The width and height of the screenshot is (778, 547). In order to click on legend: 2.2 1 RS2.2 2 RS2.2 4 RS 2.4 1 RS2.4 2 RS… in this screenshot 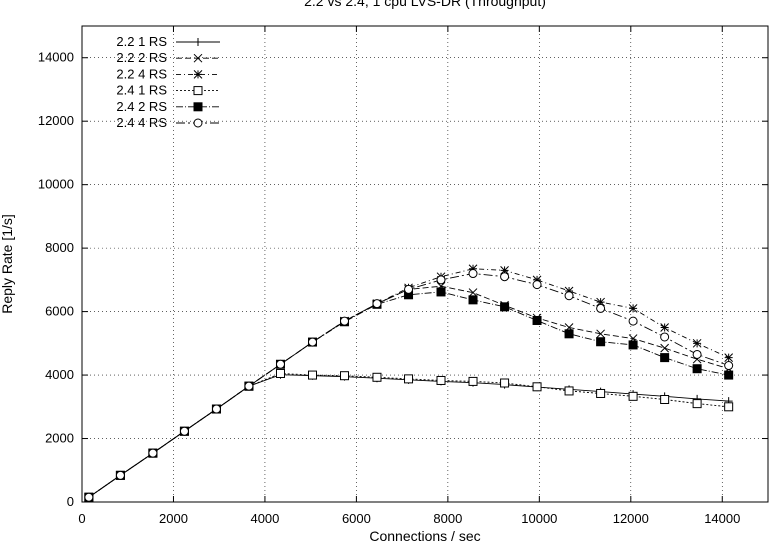, I will do `click(168, 82)`.